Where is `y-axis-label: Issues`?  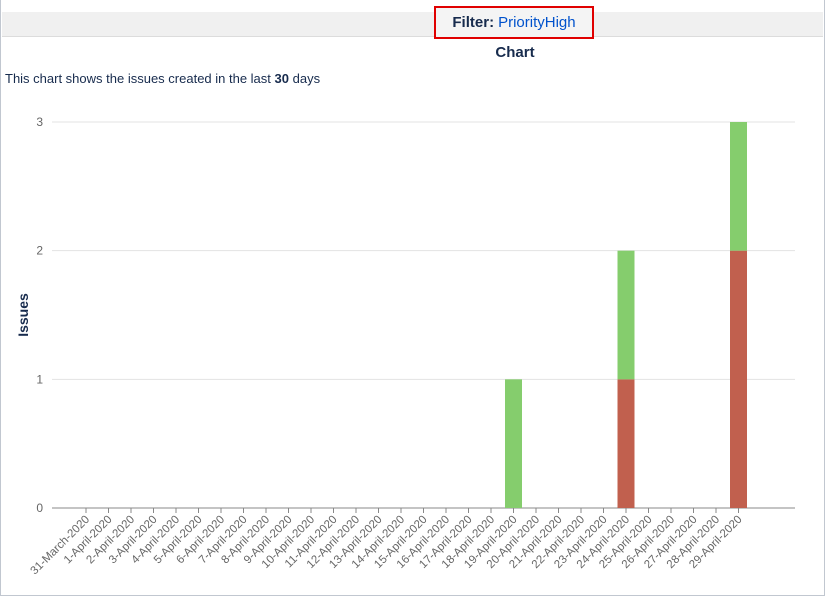
y-axis-label: Issues is located at coordinates (23, 315).